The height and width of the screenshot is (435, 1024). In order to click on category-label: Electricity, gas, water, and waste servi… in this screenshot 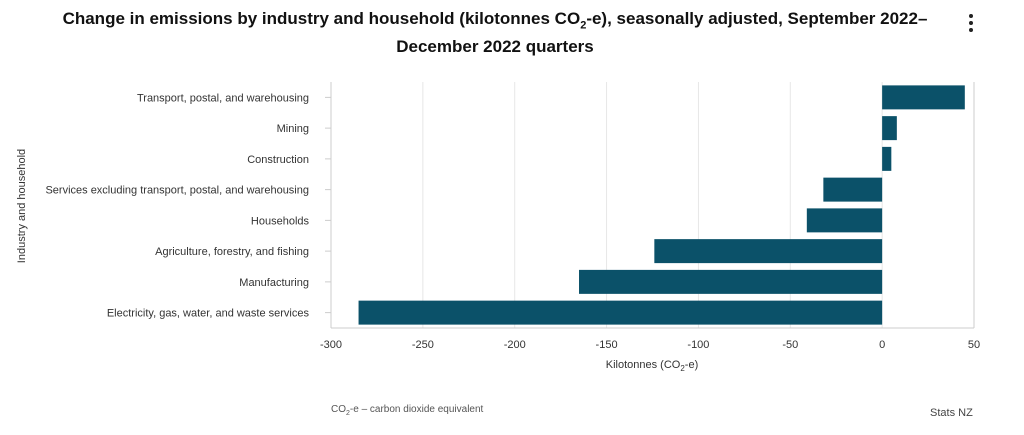, I will do `click(208, 314)`.